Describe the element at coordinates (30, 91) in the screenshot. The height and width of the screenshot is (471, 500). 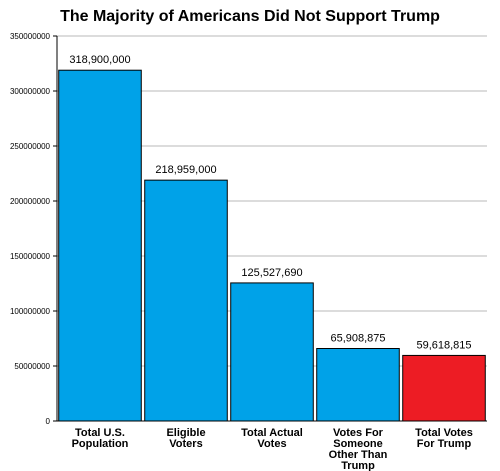
I see `y-tick-label: 300000000` at that location.